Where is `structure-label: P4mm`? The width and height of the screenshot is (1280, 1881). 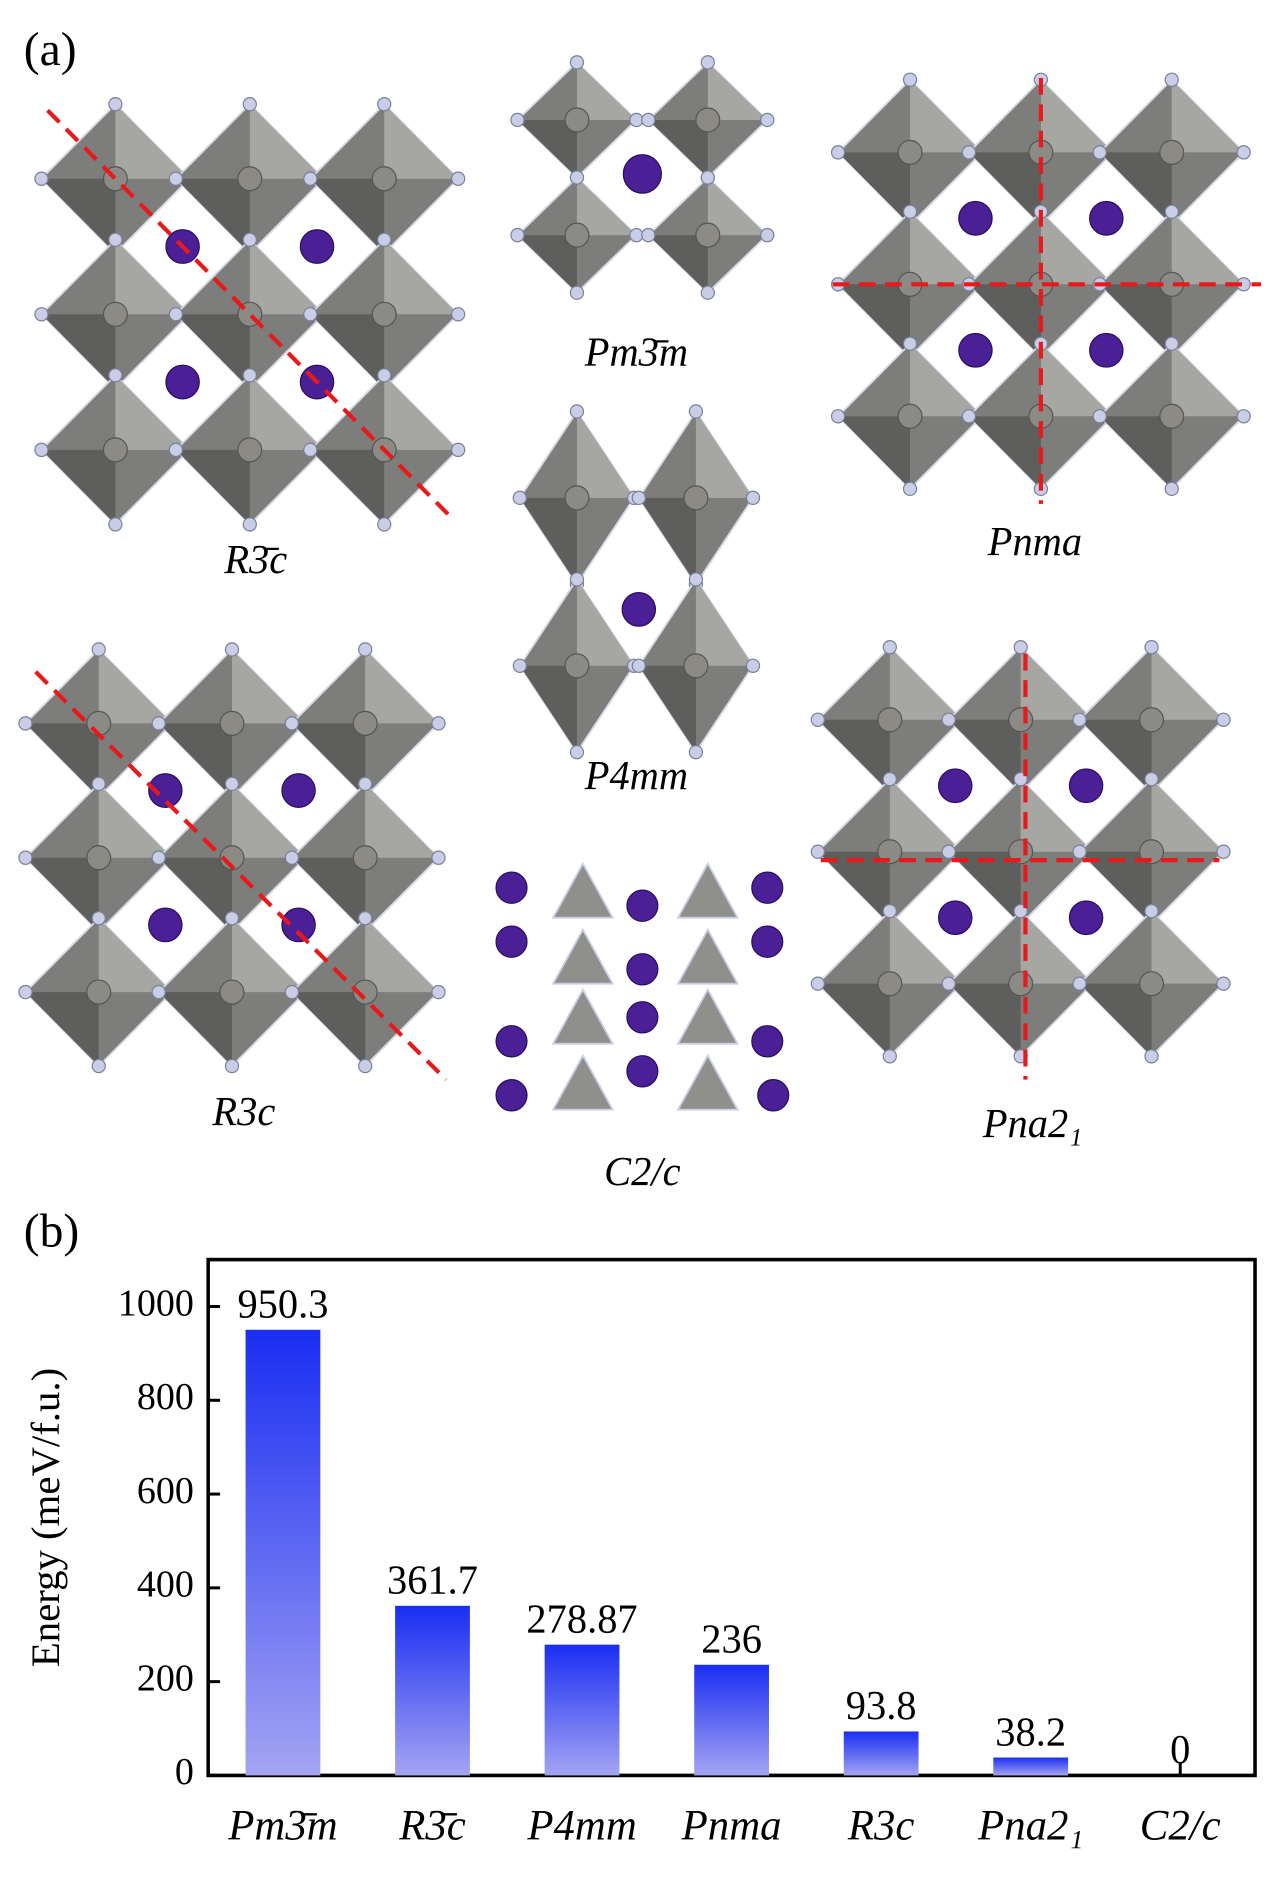 structure-label: P4mm is located at coordinates (636, 775).